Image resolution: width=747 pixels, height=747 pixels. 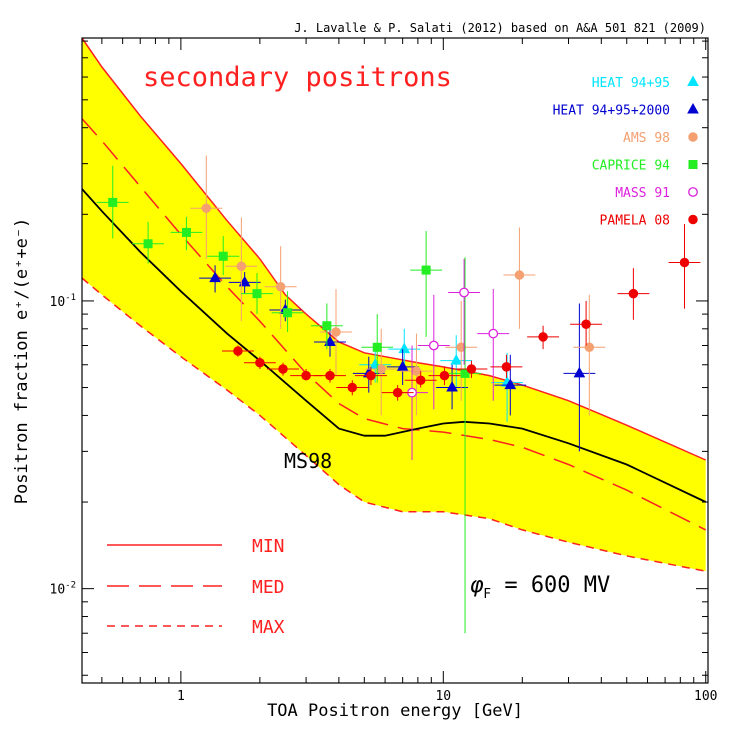 I want to click on legend-label-pamela-08: PAMELA 08, so click(x=635, y=221).